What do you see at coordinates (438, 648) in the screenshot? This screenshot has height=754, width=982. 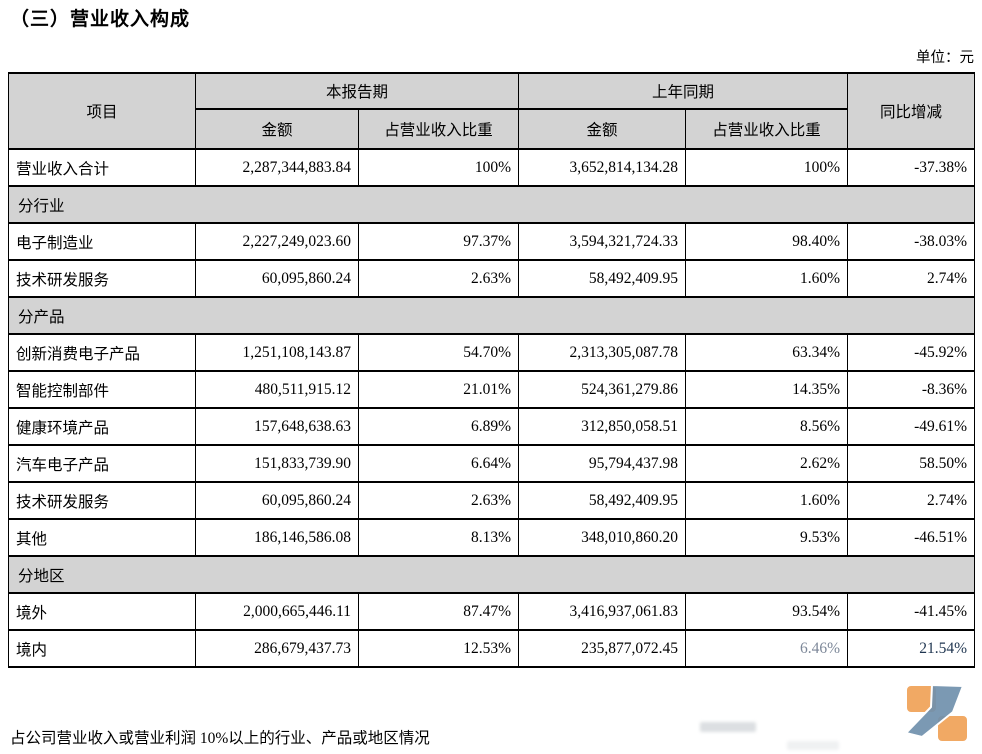 I see `current-pct-cell: 12.53%` at bounding box center [438, 648].